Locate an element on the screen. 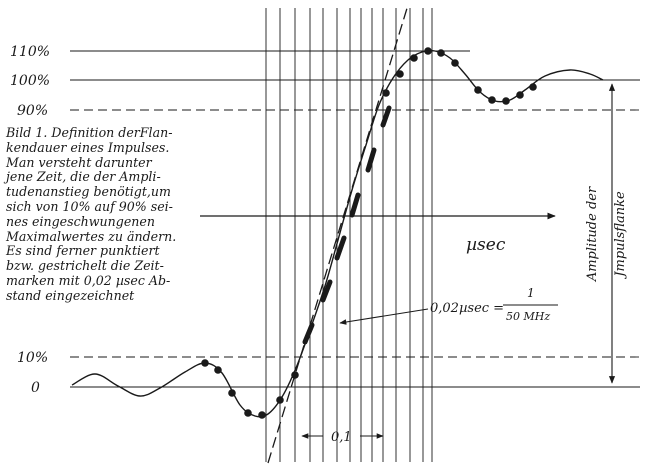  caption-line: jene Zeit, die der Ampli- is located at coordinates (83, 177).